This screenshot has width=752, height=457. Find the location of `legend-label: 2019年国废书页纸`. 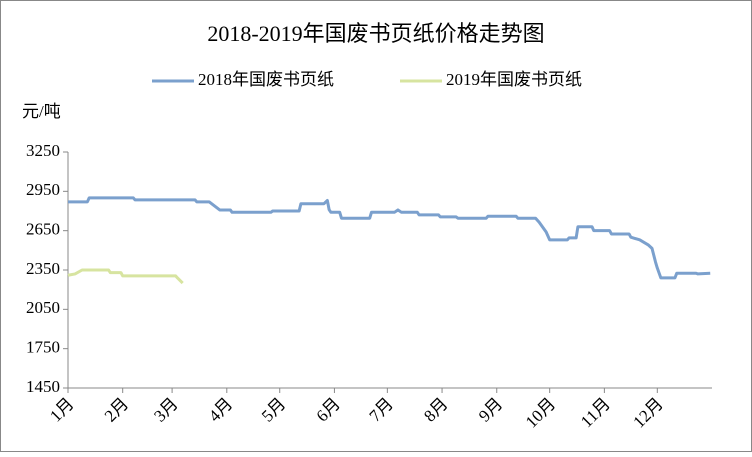

legend-label: 2019年国废书页纸 is located at coordinates (514, 79).